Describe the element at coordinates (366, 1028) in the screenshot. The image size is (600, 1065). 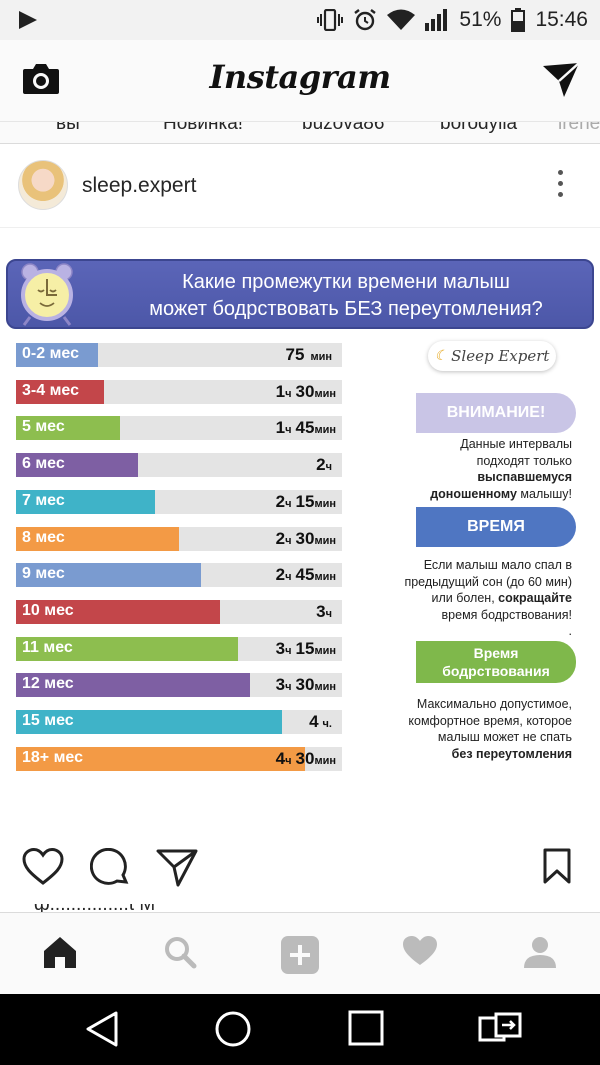
I see `recents-icon` at that location.